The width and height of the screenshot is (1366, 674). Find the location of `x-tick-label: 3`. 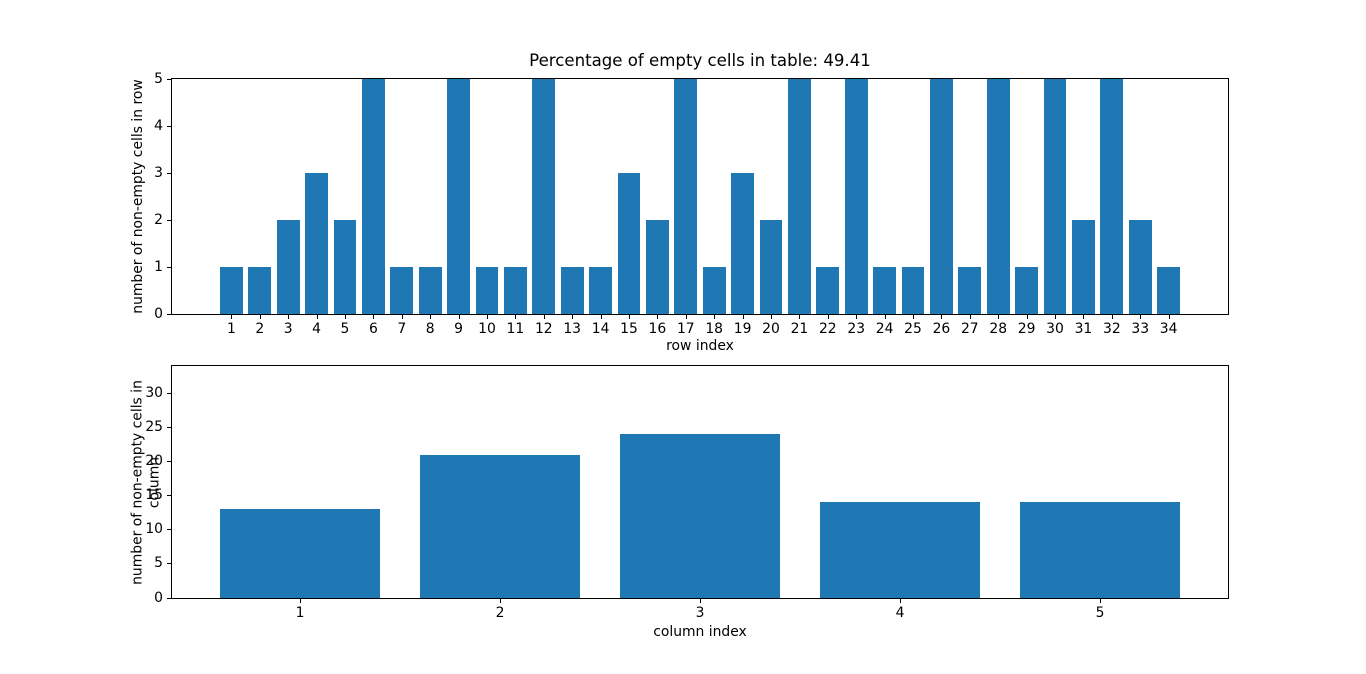

x-tick-label: 3 is located at coordinates (700, 613).